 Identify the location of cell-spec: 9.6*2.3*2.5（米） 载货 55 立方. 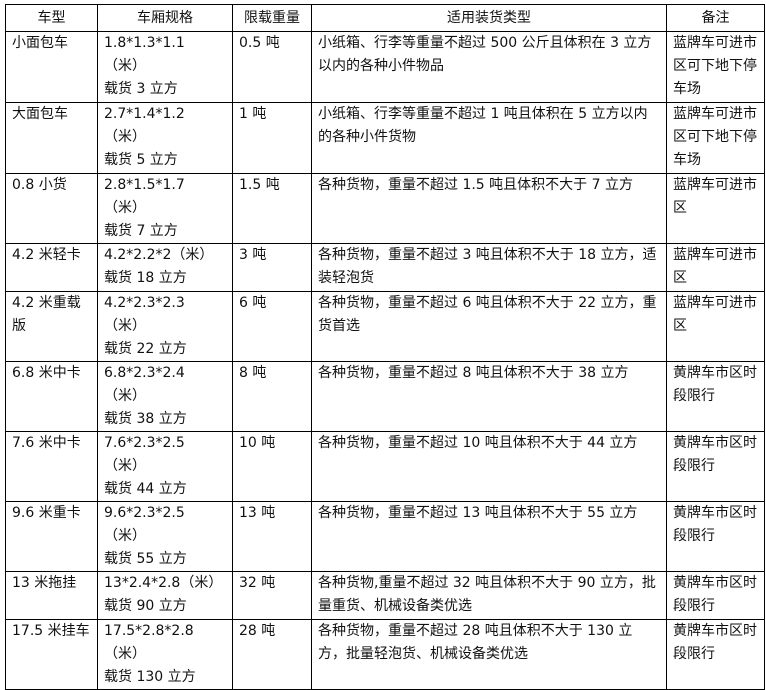
(165, 536).